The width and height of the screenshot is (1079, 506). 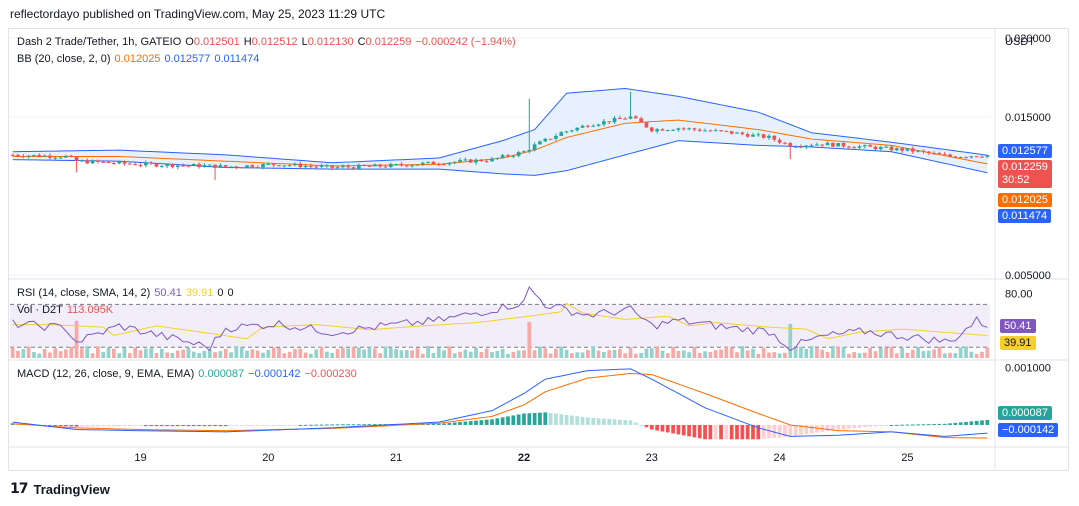 I want to click on vol-label: Vol · D2T, so click(x=40, y=310).